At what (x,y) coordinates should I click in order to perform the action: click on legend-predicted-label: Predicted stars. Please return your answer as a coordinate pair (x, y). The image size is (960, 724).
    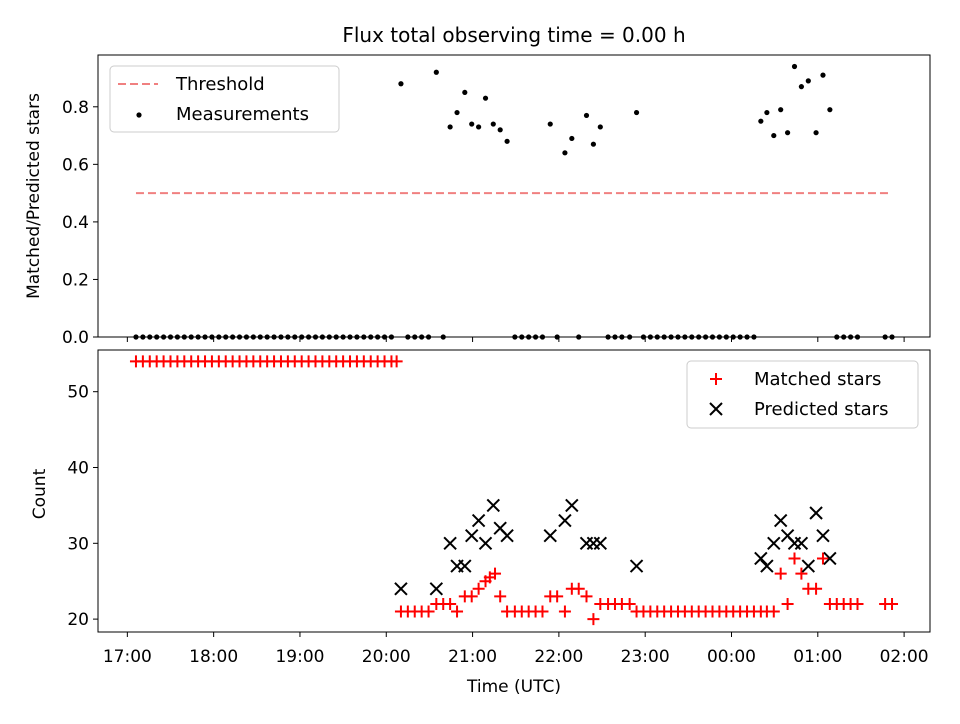
    Looking at the image, I should click on (821, 409).